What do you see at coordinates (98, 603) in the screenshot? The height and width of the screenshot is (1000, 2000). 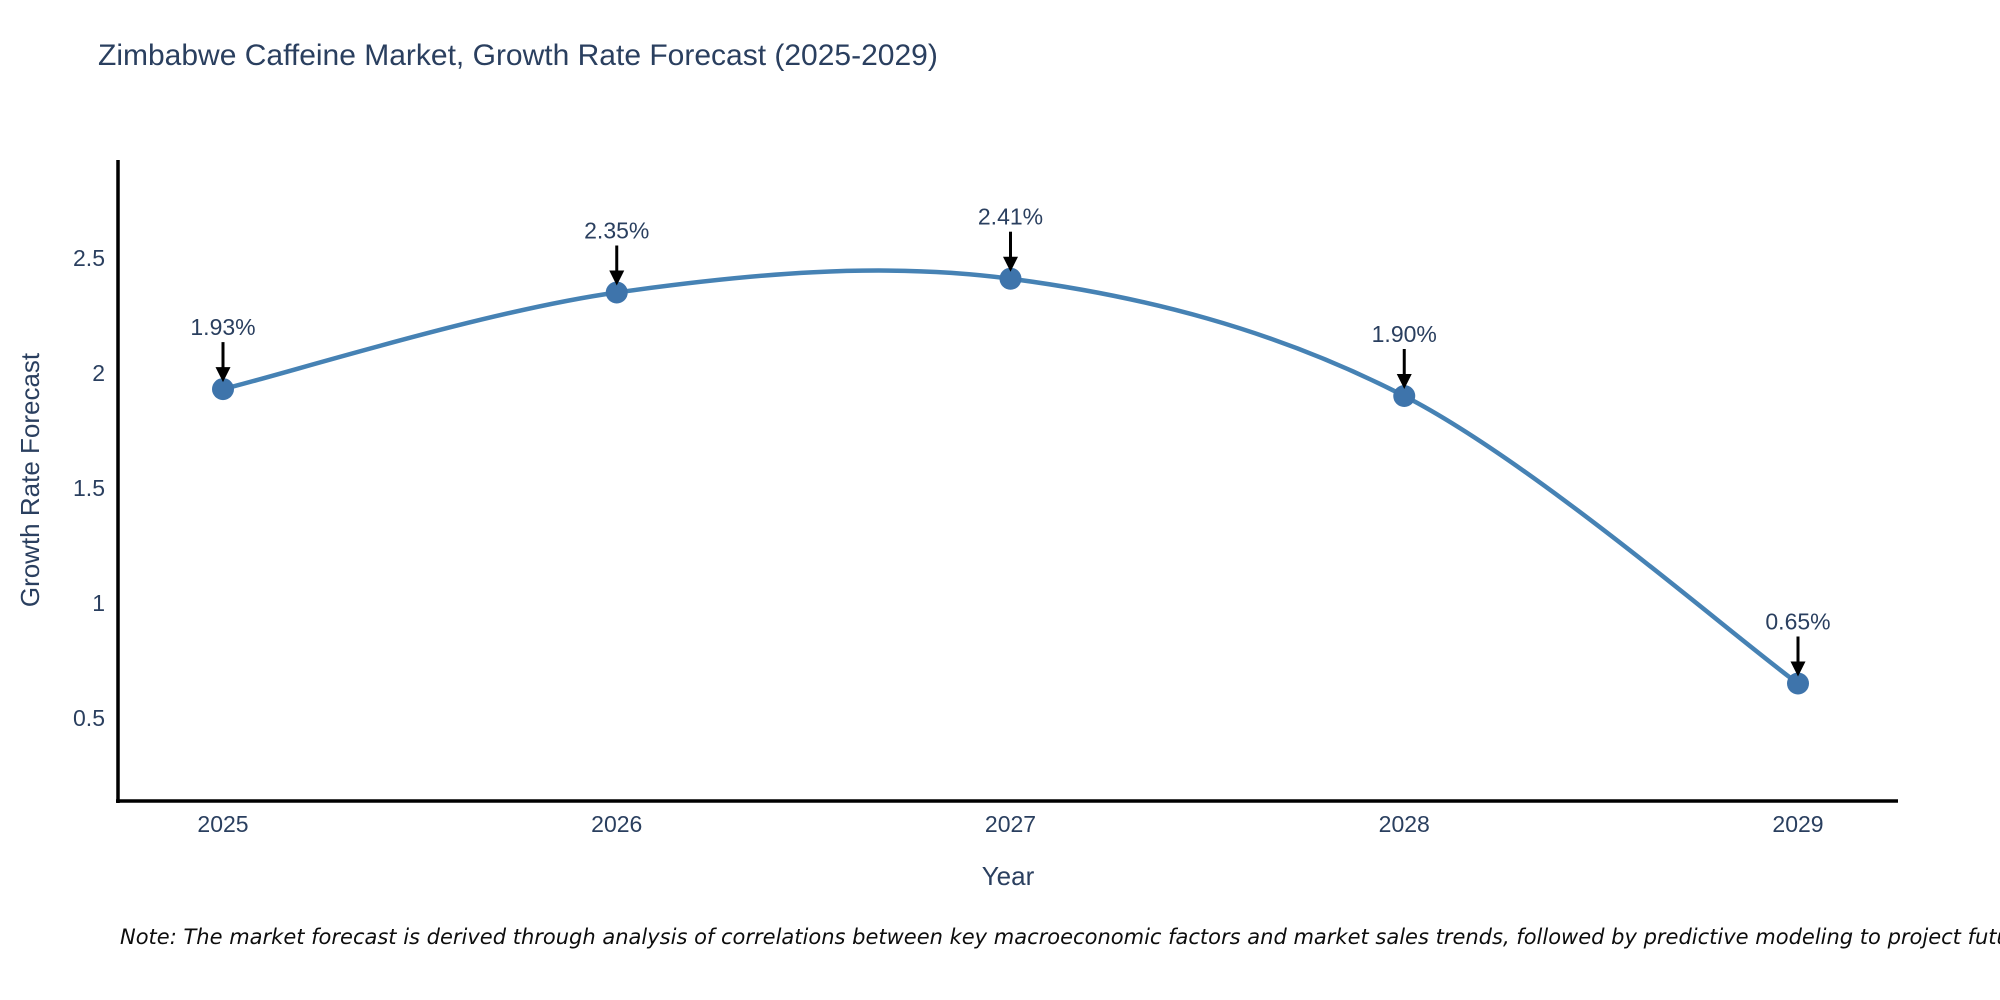 I see `y-tick-label: 1` at bounding box center [98, 603].